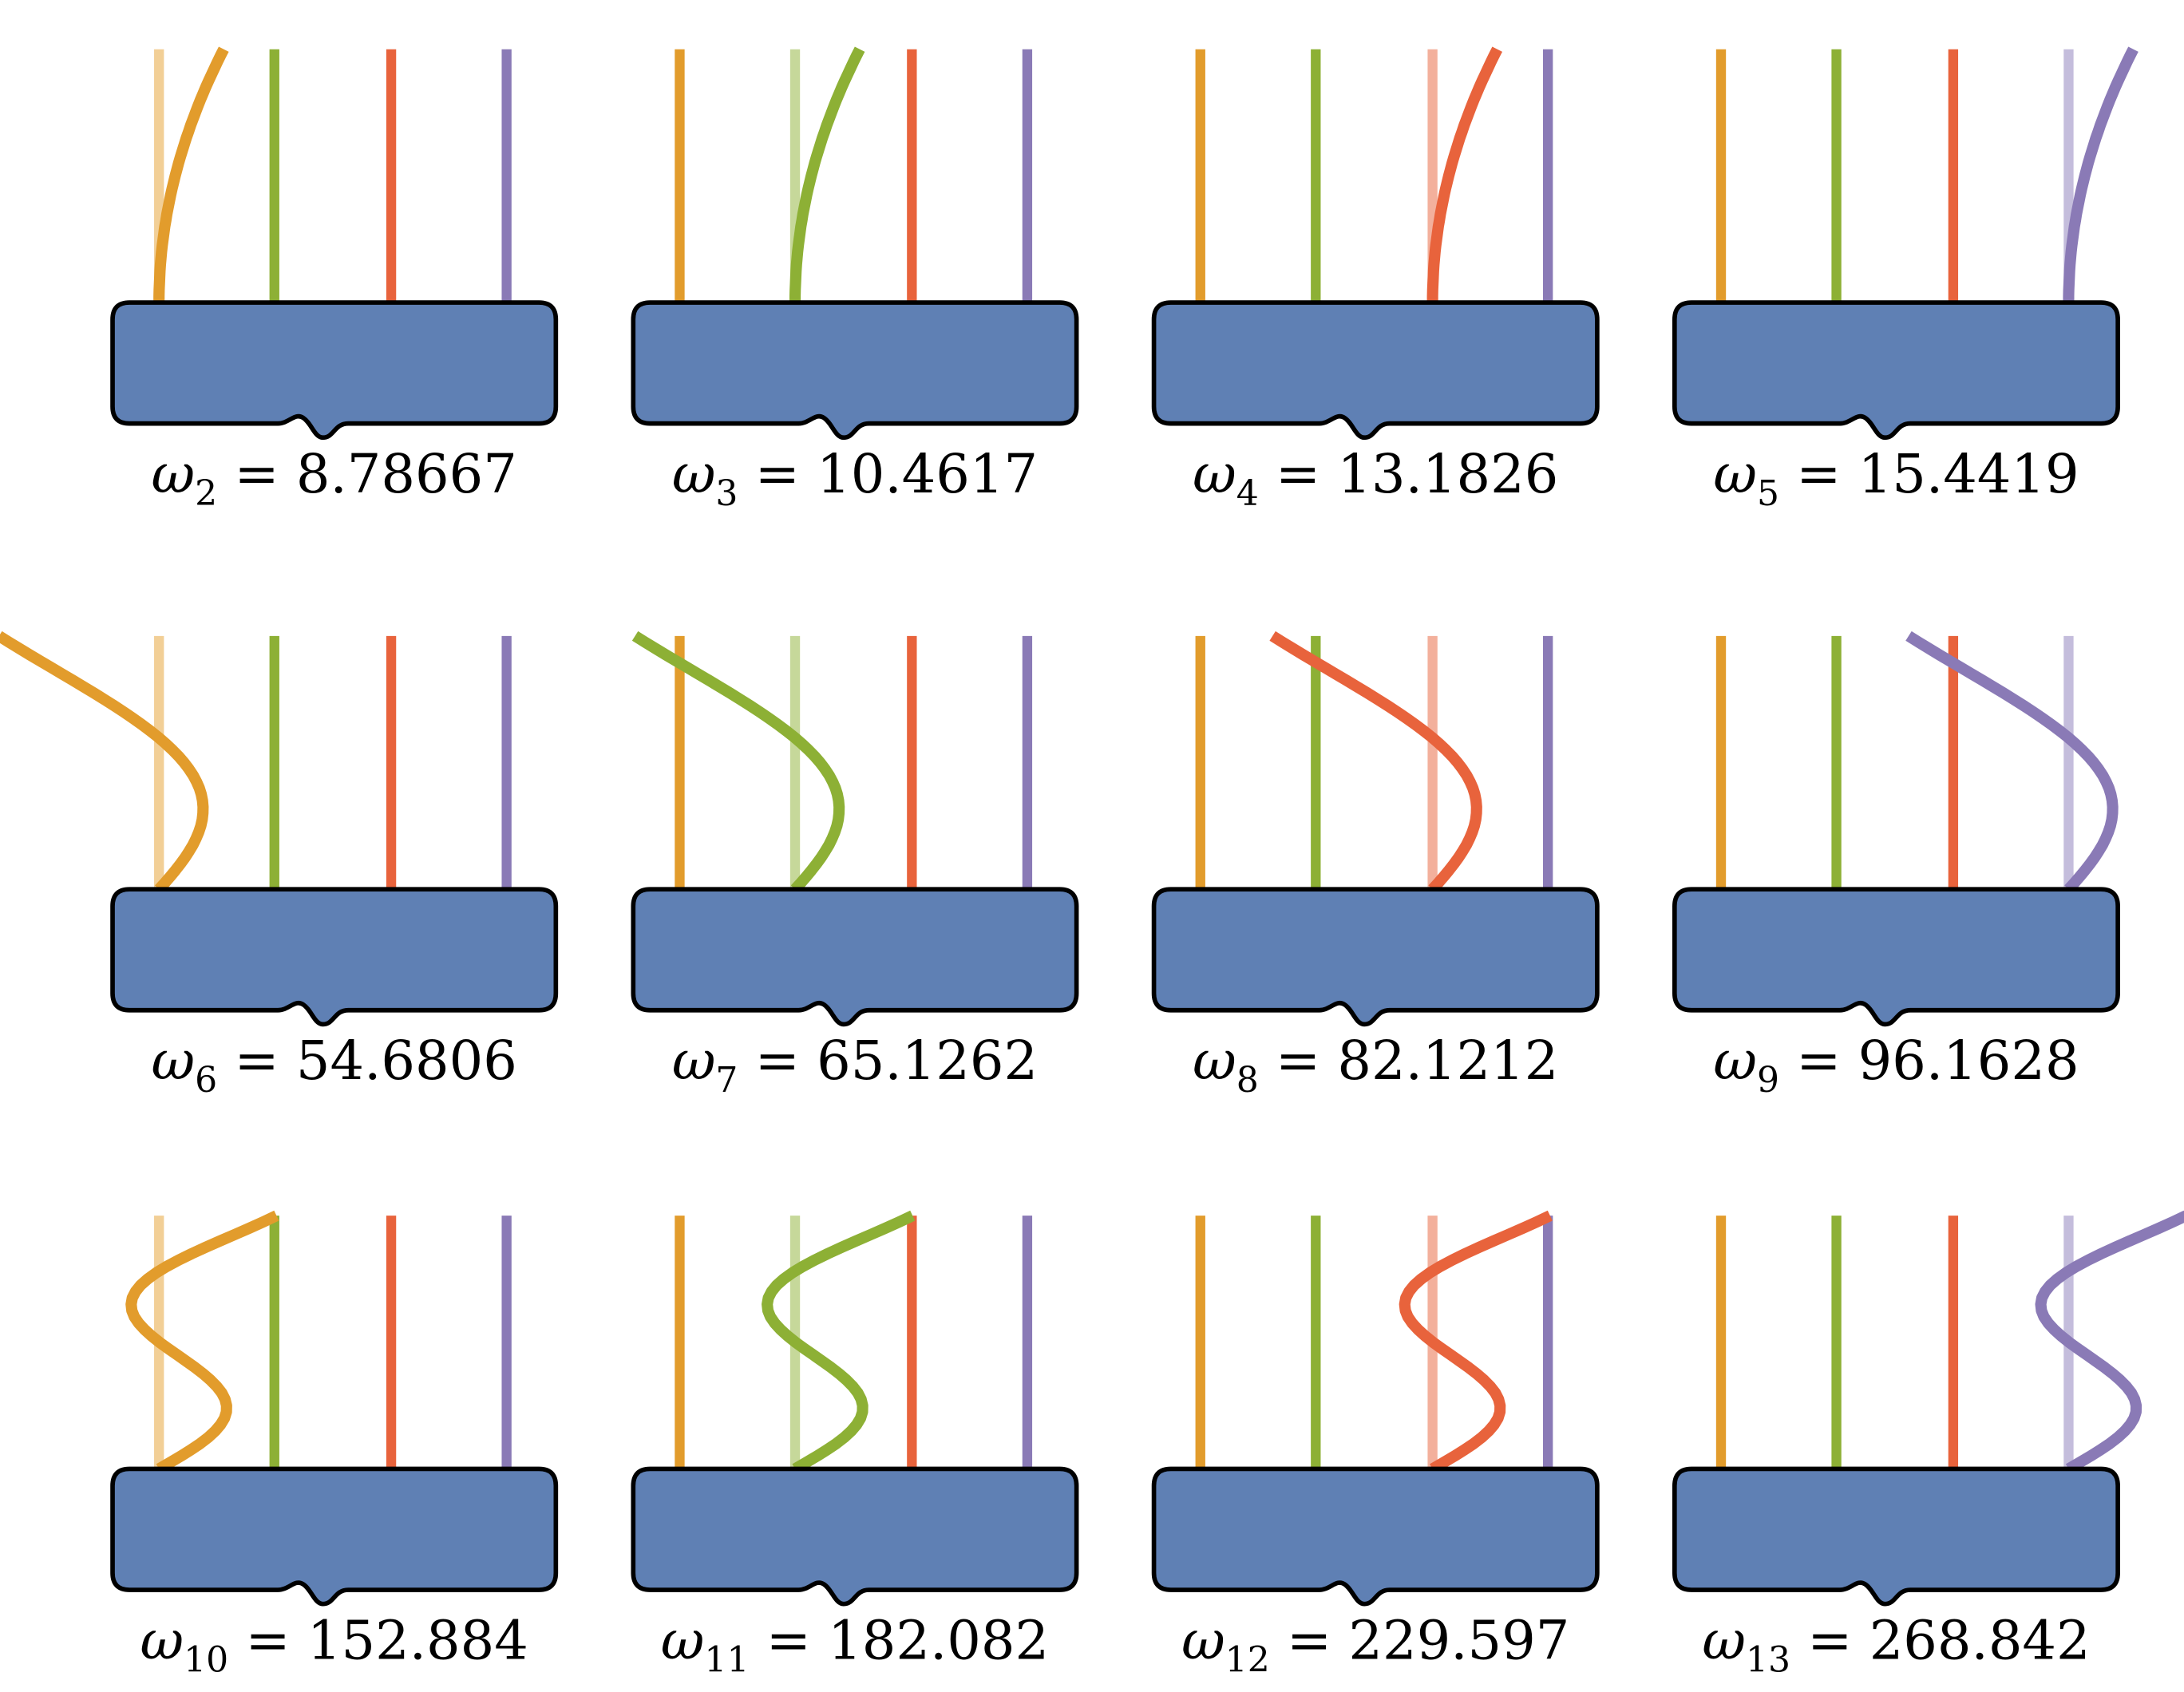 This screenshot has width=2184, height=1692. What do you see at coordinates (1896, 866) in the screenshot?
I see `mode-panel: ω9 = 96.1628` at bounding box center [1896, 866].